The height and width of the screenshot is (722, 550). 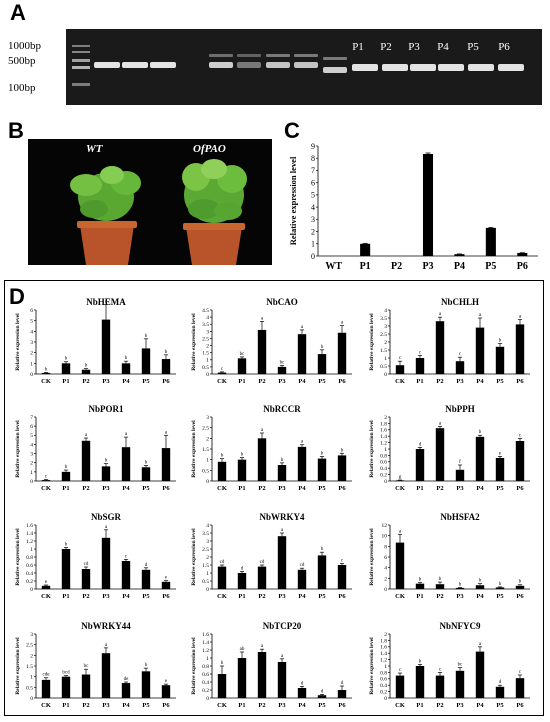 I want to click on y-tick-label: 10, so click(x=385, y=537).